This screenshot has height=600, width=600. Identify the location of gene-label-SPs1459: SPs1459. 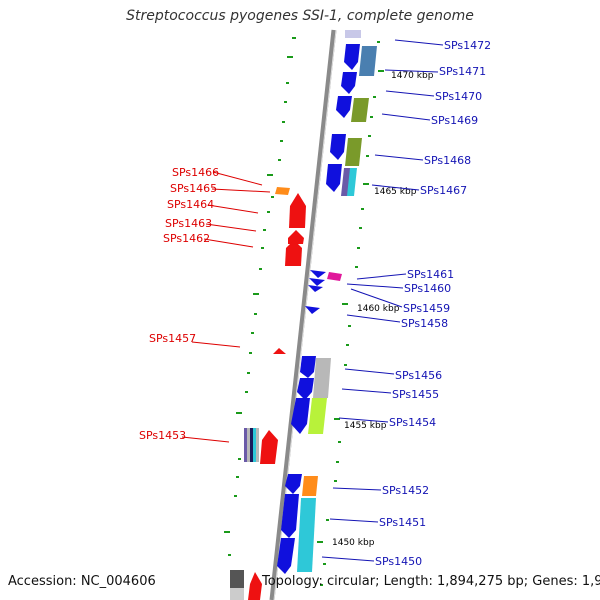
(426, 308).